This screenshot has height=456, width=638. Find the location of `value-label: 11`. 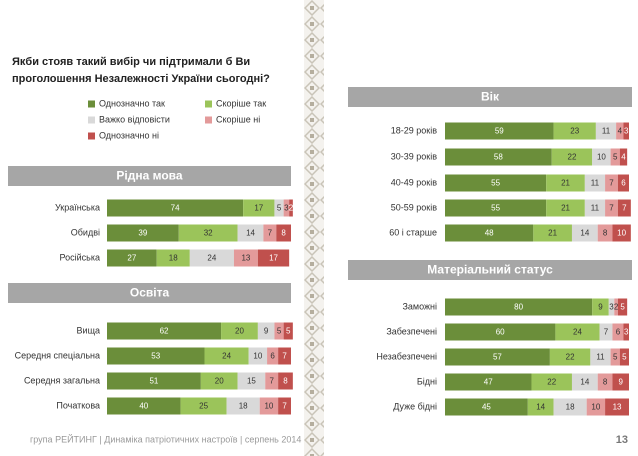

value-label: 11 is located at coordinates (606, 131).